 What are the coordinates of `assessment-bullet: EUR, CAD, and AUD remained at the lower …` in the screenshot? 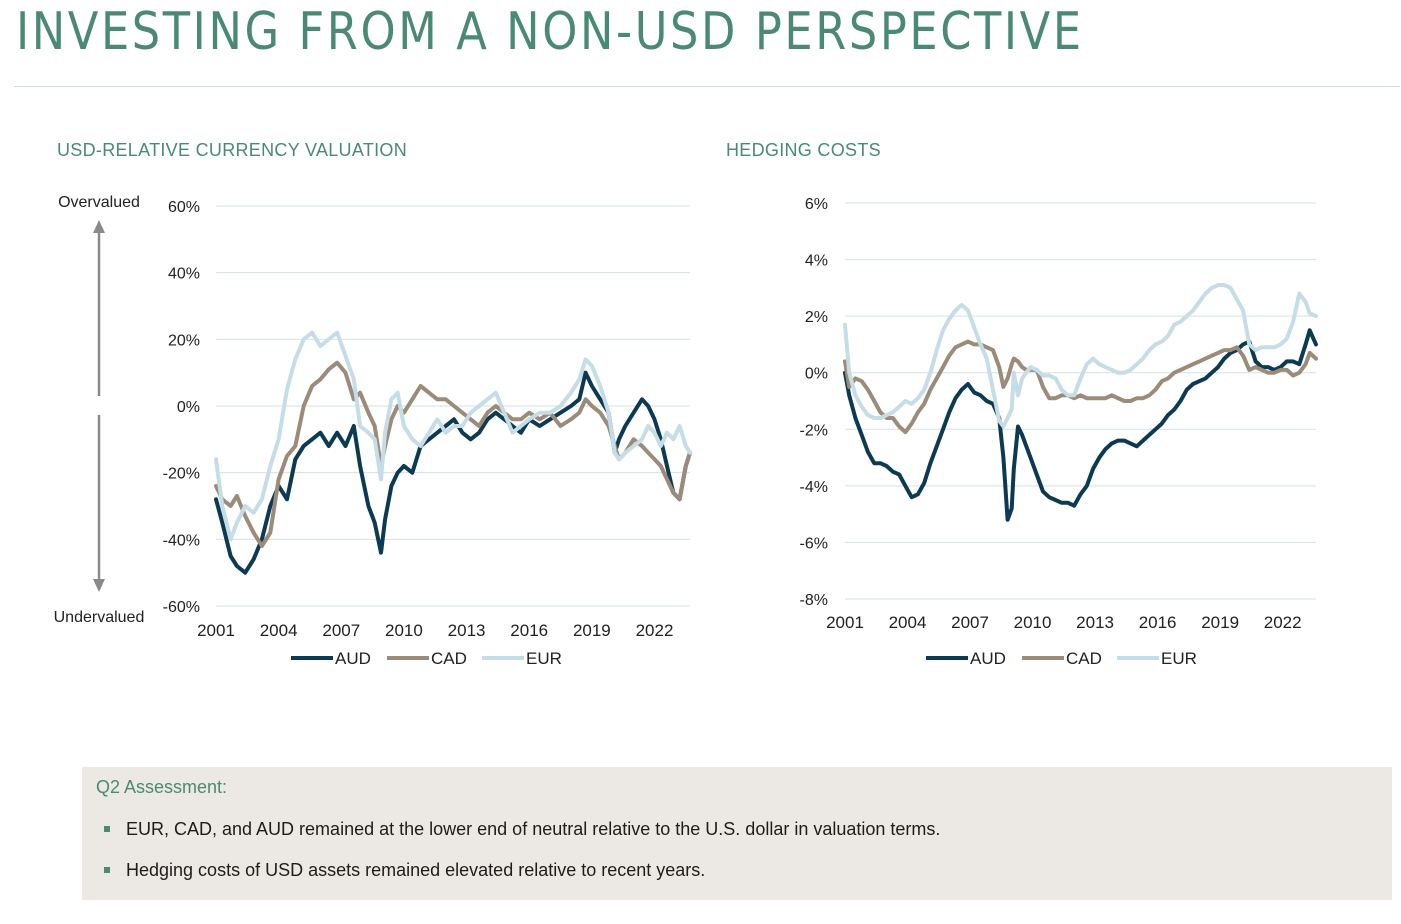 It's located at (522, 829).